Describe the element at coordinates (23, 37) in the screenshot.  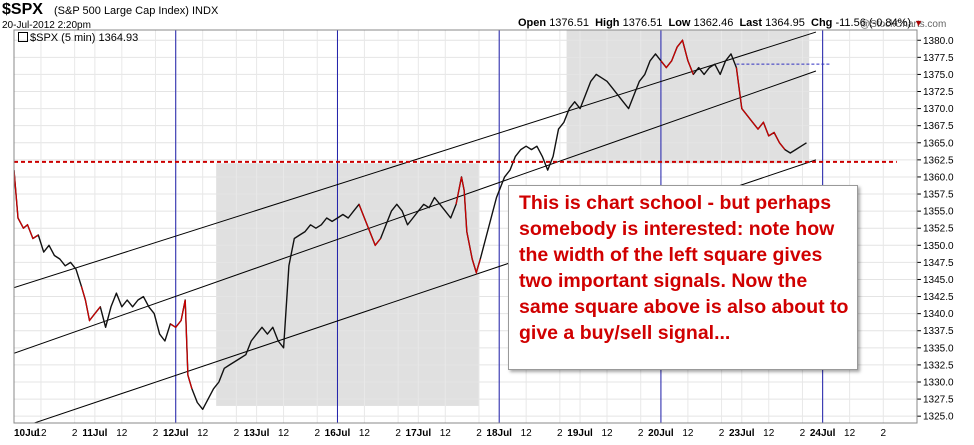
I see `series-swatch-icon` at that location.